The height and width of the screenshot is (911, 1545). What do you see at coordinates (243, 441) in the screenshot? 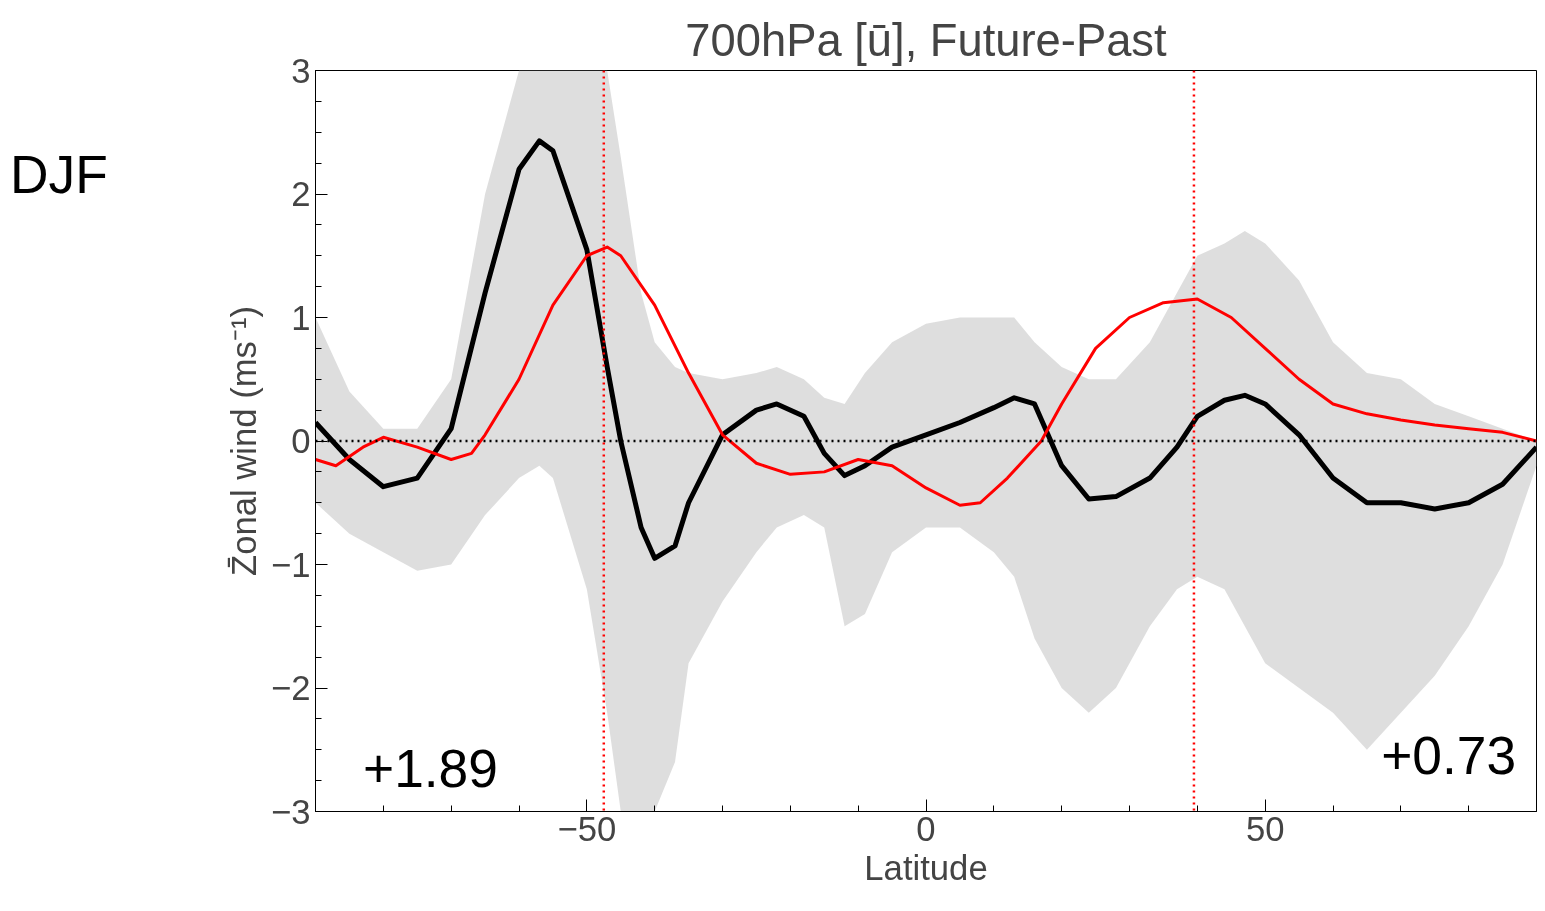
I see `y-axis-title: Z̄onal wind (ms⁻¹)` at bounding box center [243, 441].